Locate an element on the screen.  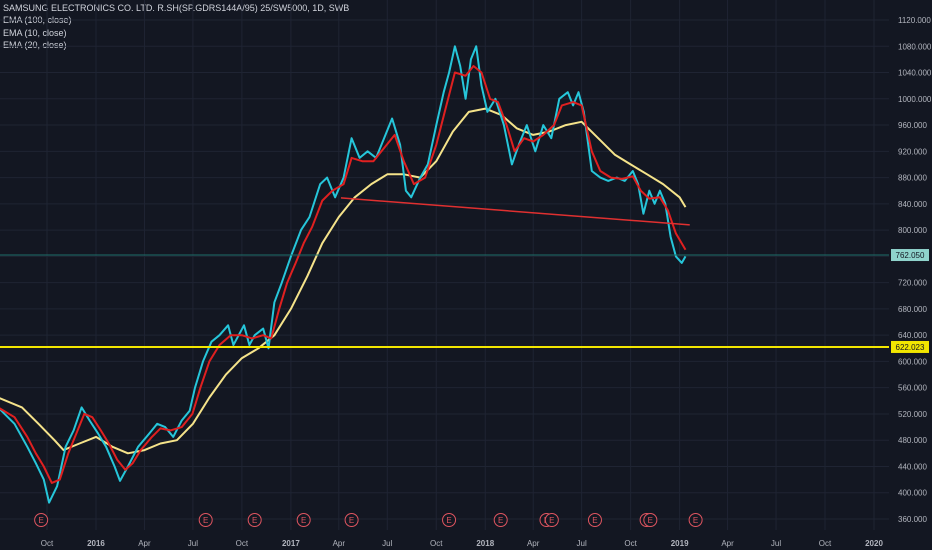
y-tick-label: 400.000 is located at coordinates (912, 493).